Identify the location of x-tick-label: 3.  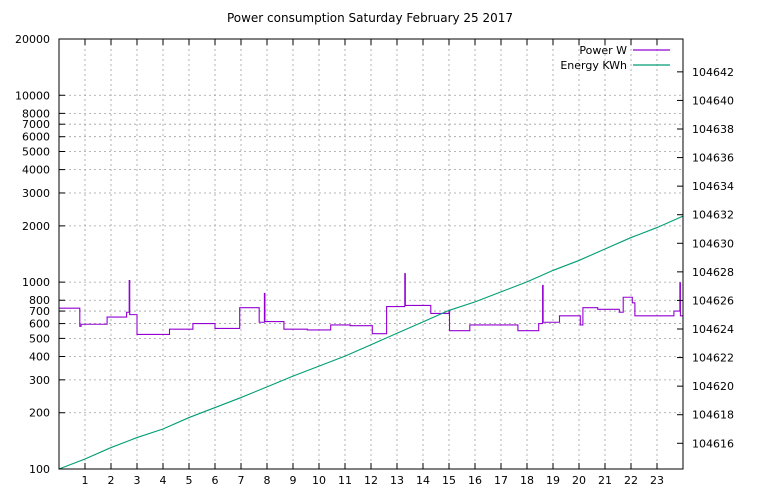
(137, 480).